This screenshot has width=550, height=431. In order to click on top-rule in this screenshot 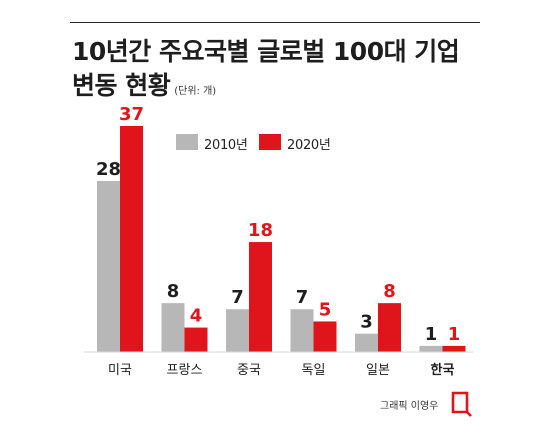, I will do `click(275, 22)`.